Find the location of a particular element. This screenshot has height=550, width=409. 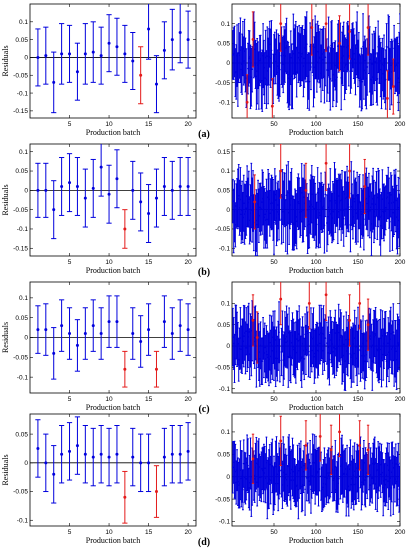

left-ytick-label: -0.1 is located at coordinates (23, 520).